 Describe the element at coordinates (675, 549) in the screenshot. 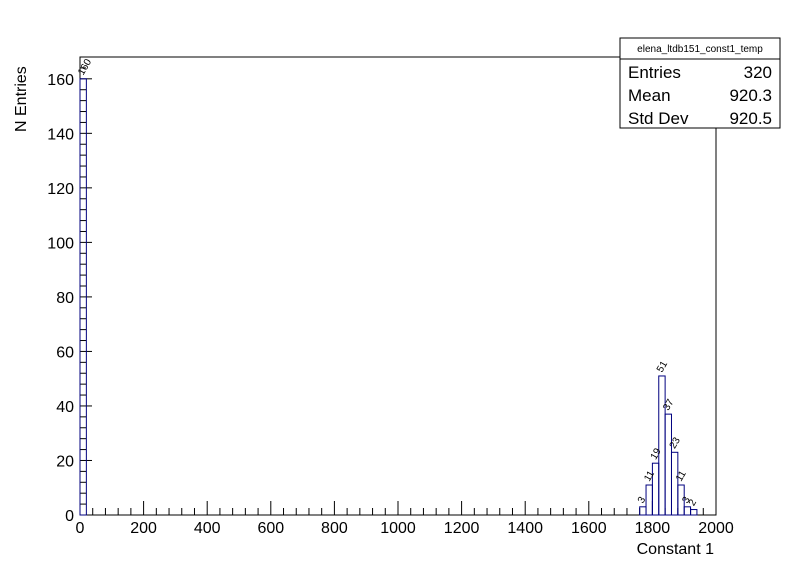

I see `x-axis-label: Constant 1` at that location.